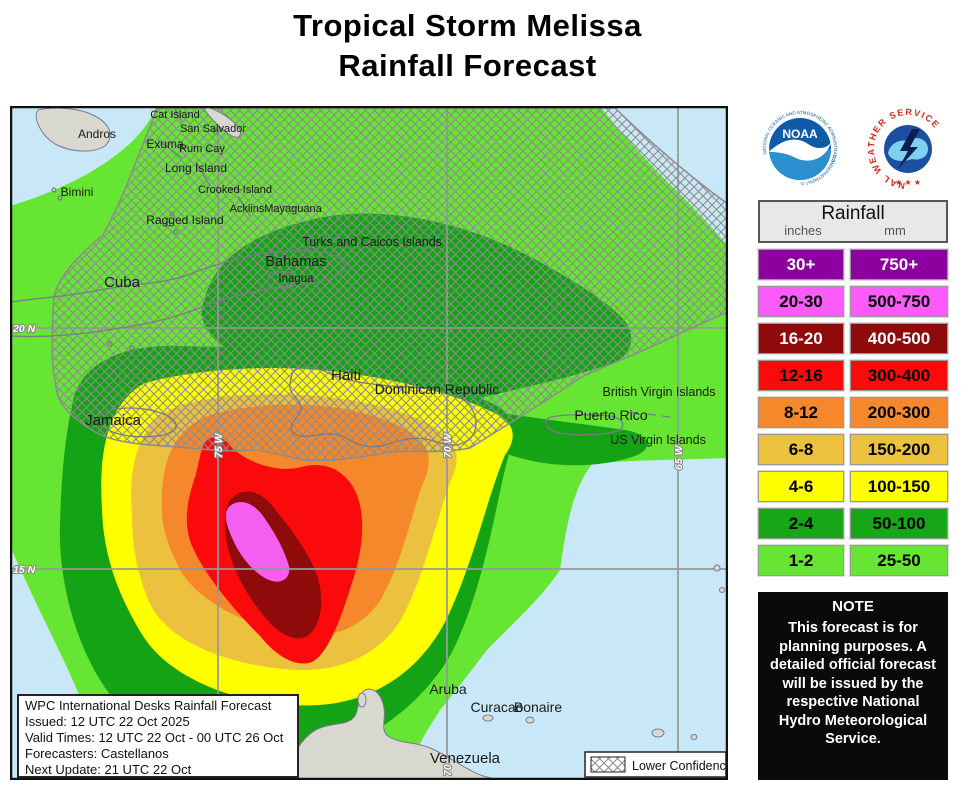 Image resolution: width=974 pixels, height=790 pixels. Describe the element at coordinates (448, 689) in the screenshot. I see `label-aruba: Aruba` at that location.